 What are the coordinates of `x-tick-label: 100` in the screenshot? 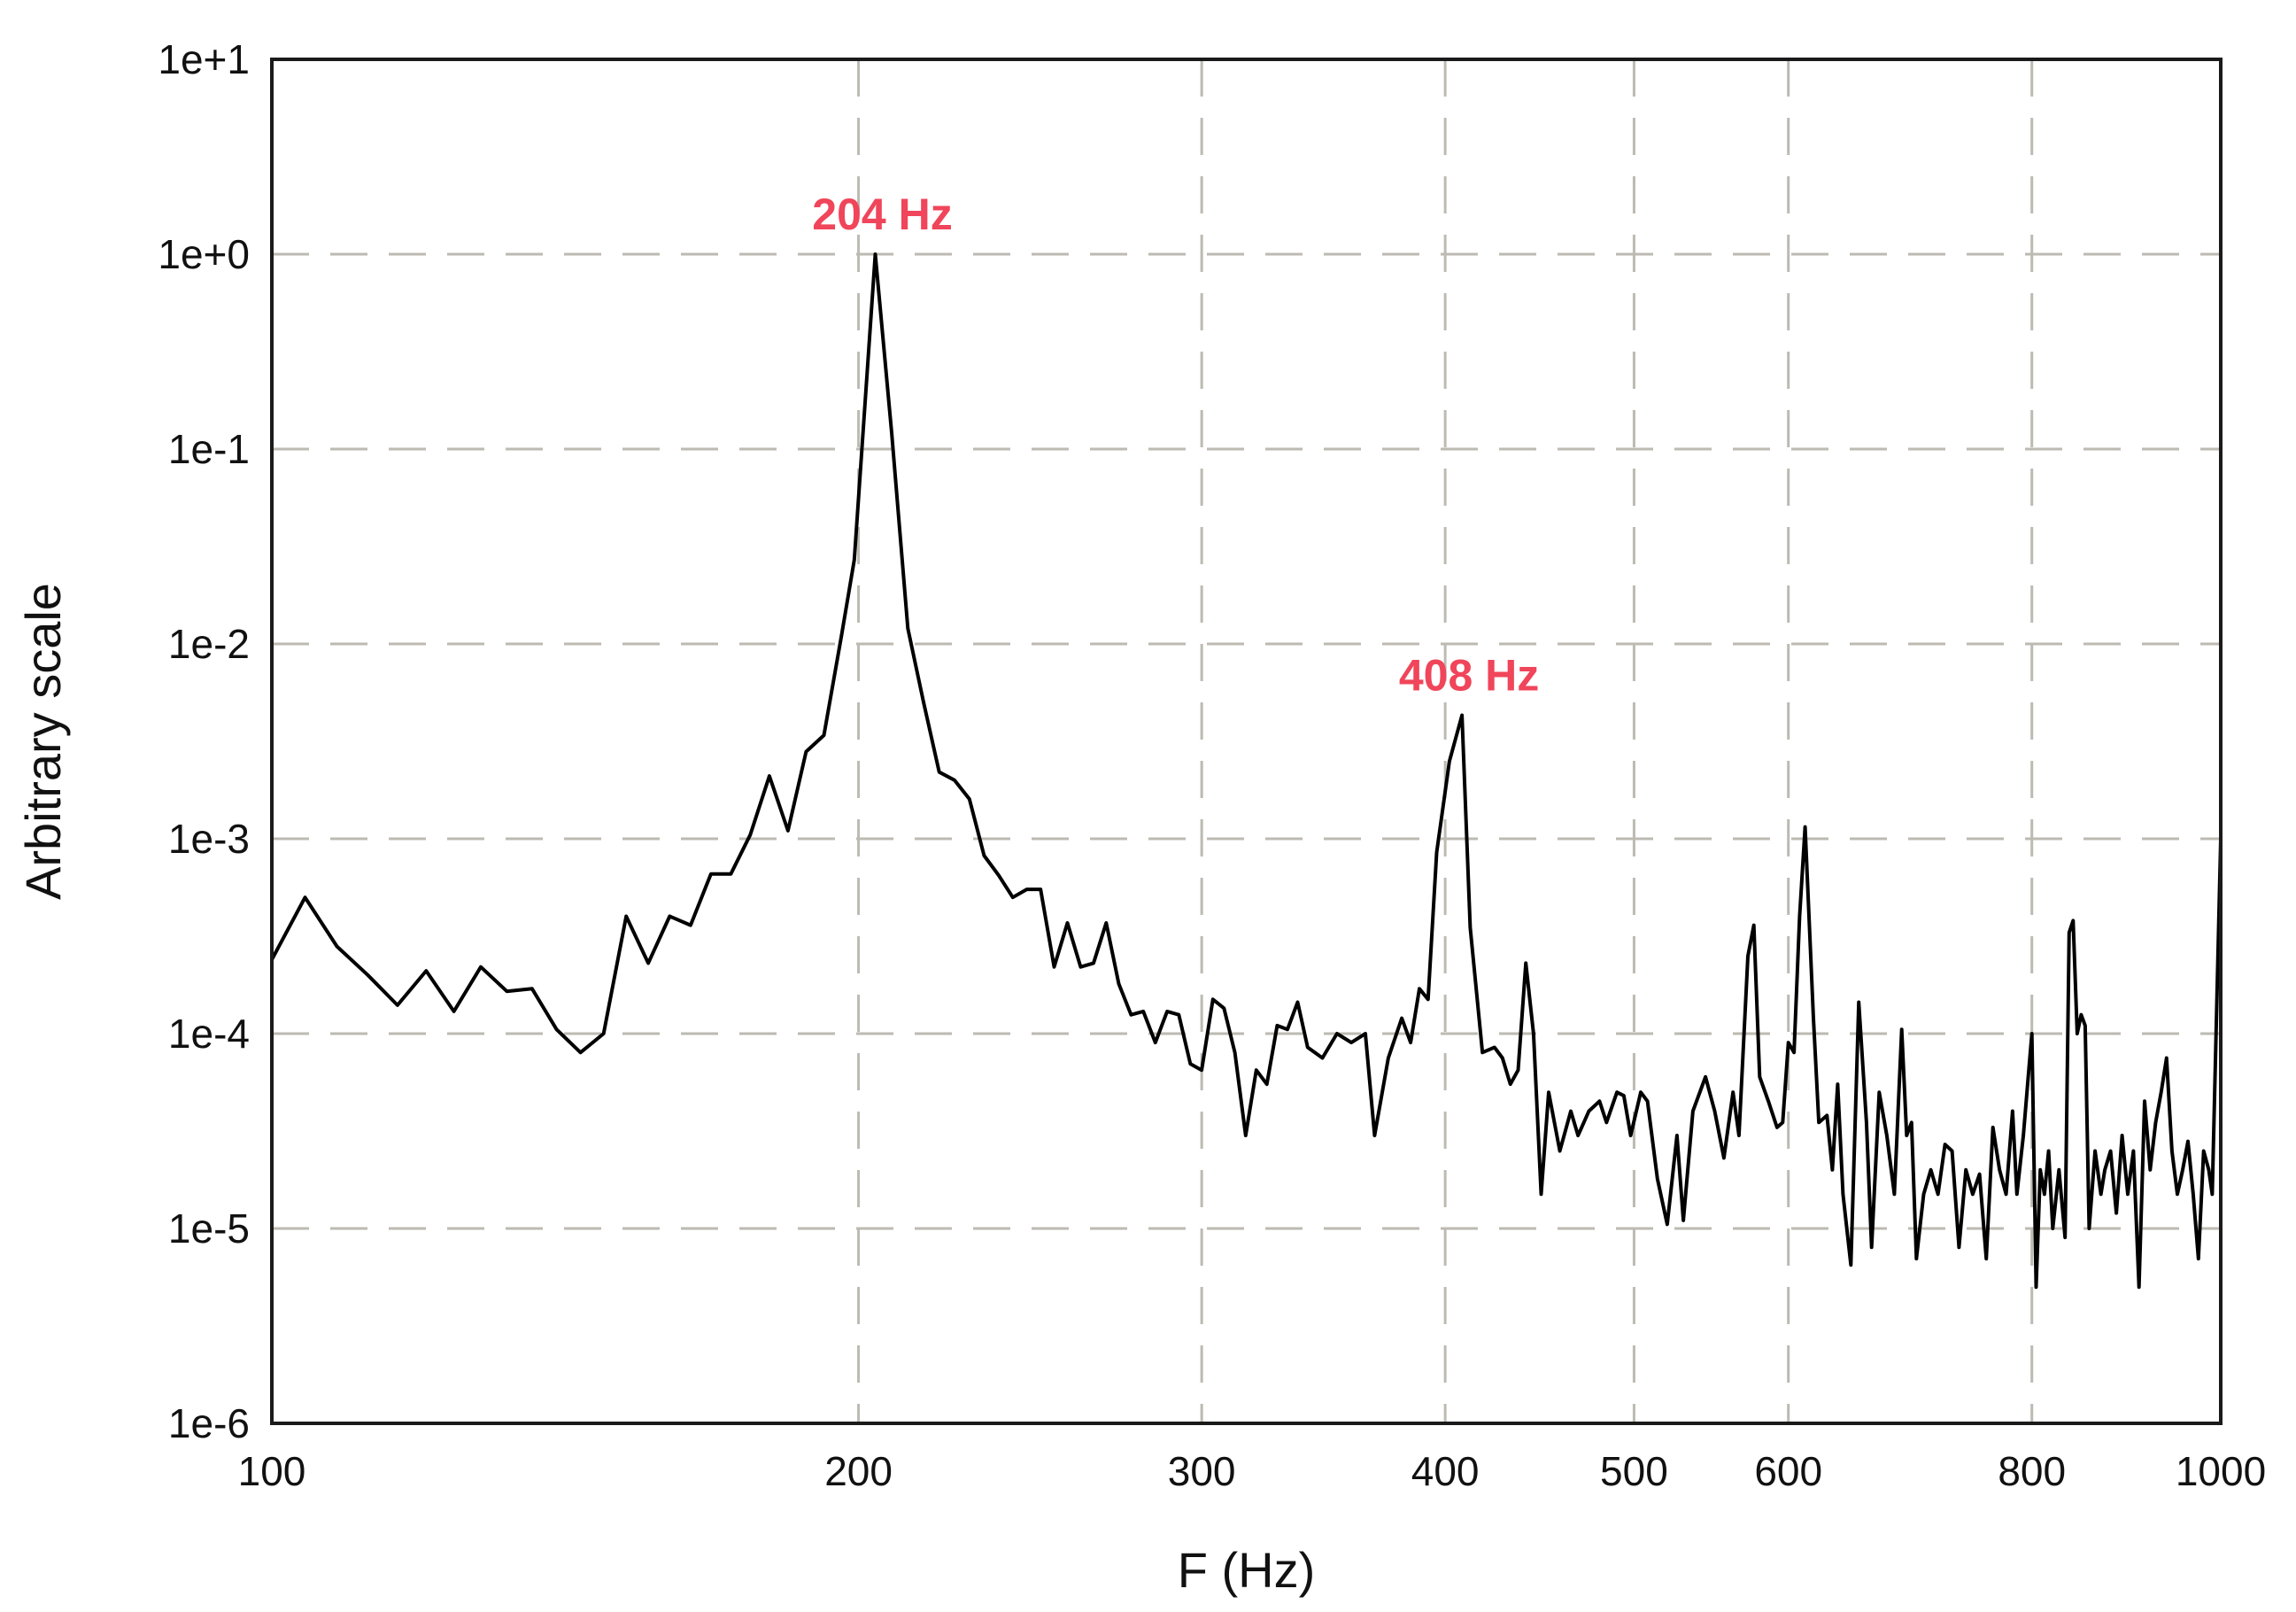 It's located at (272, 1471).